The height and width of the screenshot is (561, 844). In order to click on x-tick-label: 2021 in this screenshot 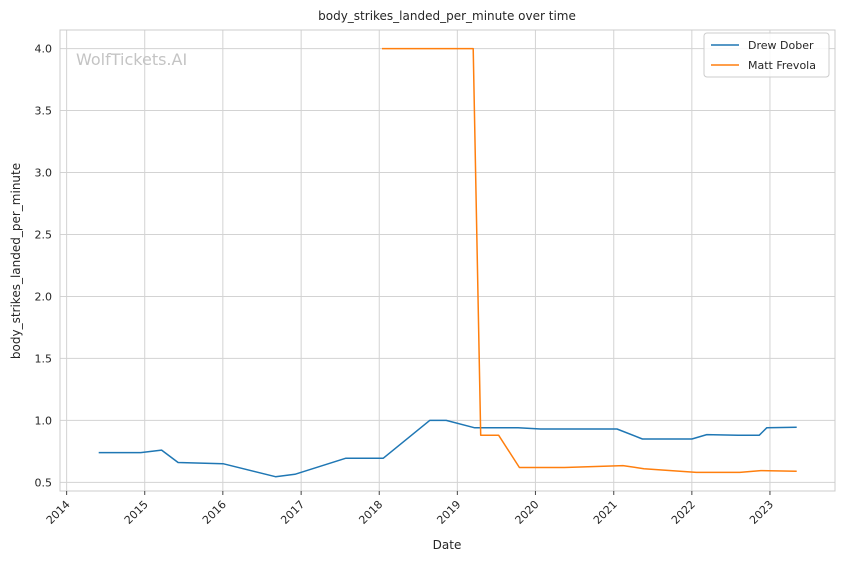, I will do `click(605, 512)`.